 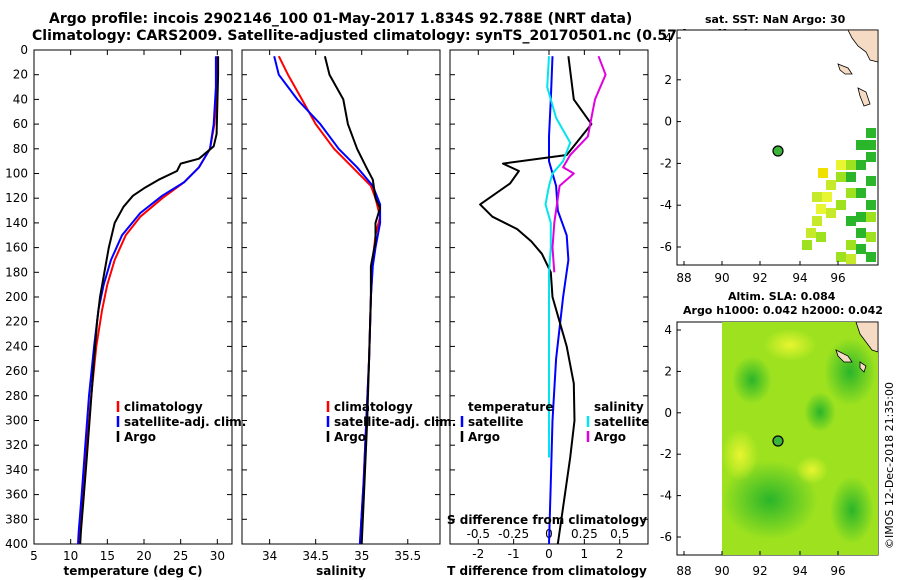 I want to click on lat-tick-label: 0, so click(x=668, y=122).